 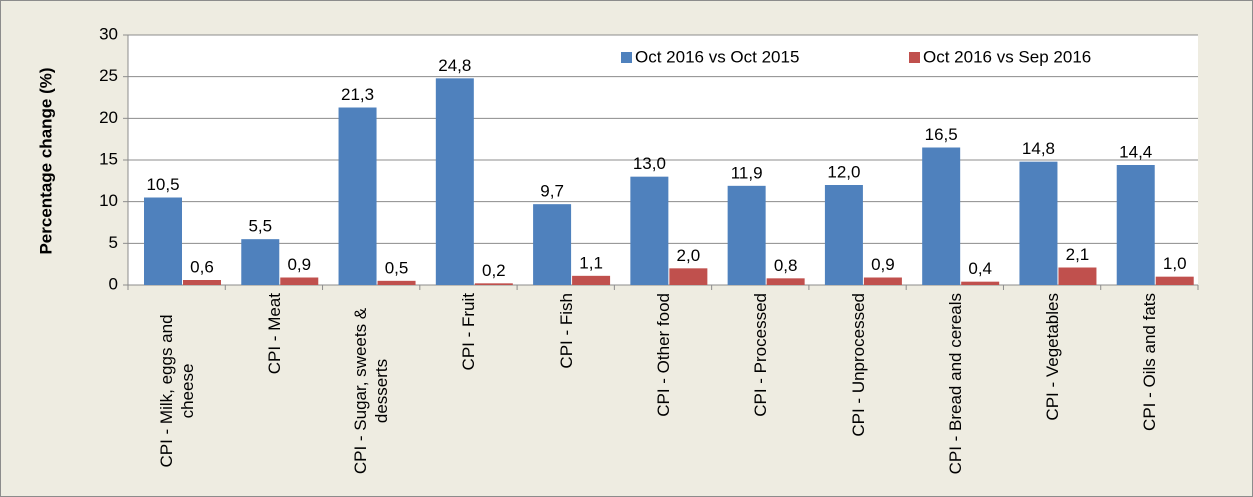 What do you see at coordinates (113, 283) in the screenshot?
I see `y-tick-label: 0` at bounding box center [113, 283].